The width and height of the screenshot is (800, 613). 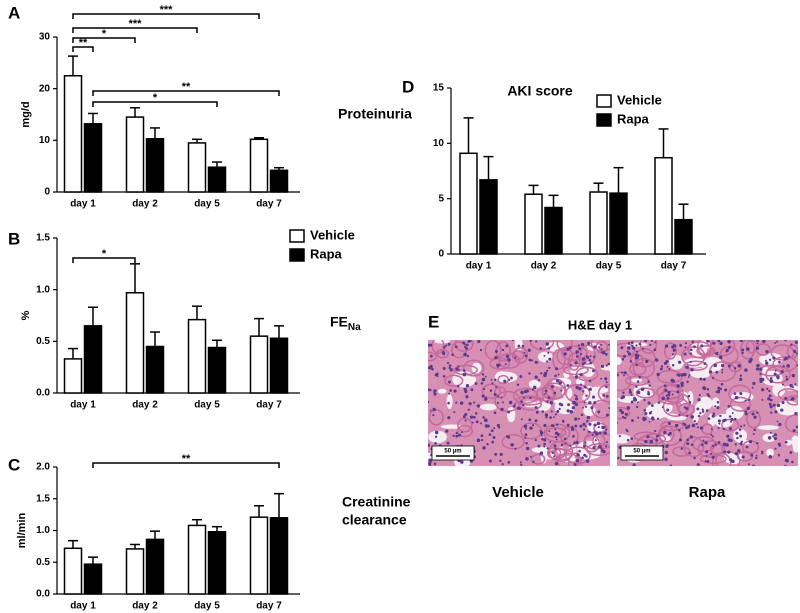 I want to click on y-tick-label: 1.0, so click(x=43, y=289).